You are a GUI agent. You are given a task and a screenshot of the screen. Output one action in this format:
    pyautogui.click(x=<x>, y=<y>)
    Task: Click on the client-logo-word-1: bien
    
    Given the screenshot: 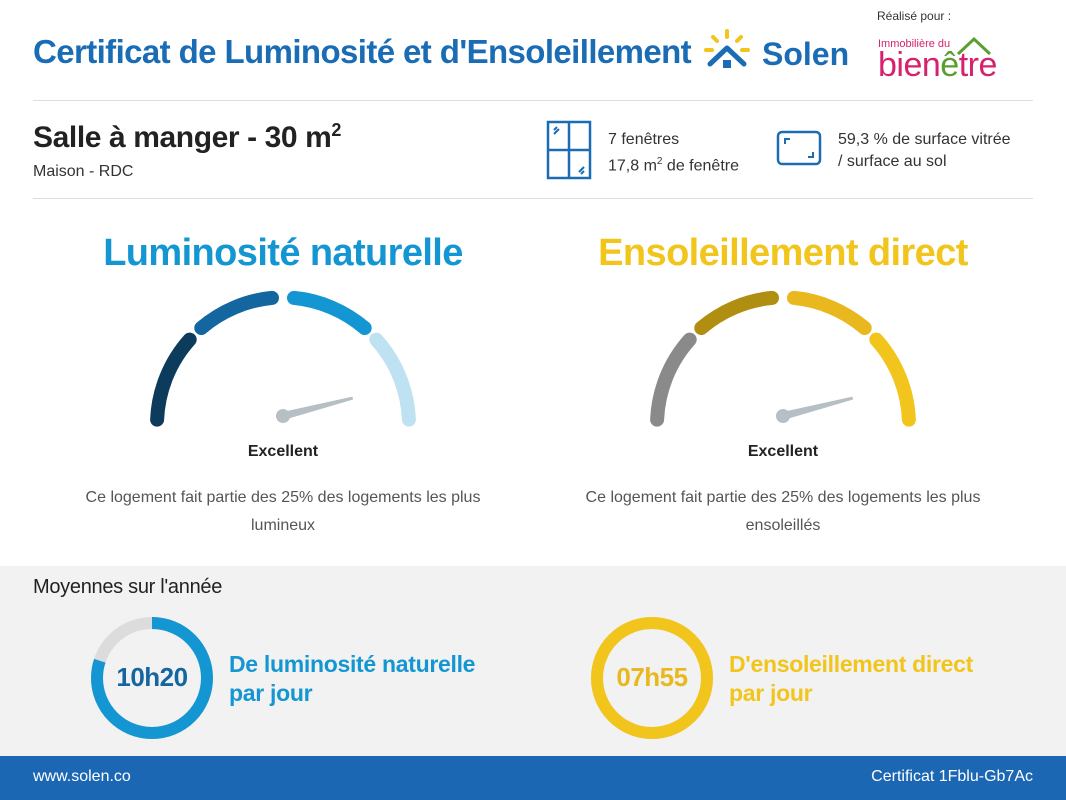 What is the action you would take?
    pyautogui.click(x=909, y=65)
    